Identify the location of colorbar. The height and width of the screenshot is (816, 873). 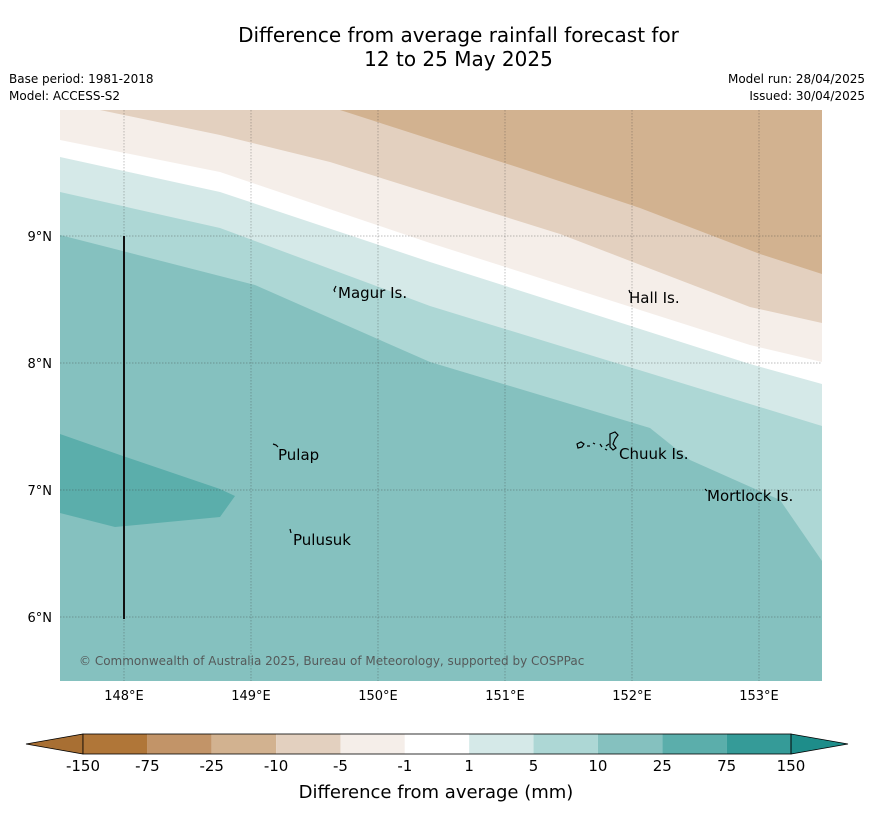
(437, 744).